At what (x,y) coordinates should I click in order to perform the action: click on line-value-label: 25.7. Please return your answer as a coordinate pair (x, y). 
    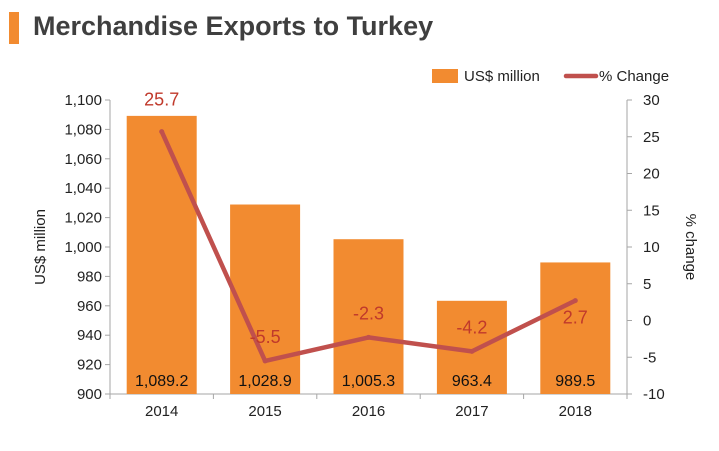
    Looking at the image, I should click on (161, 100).